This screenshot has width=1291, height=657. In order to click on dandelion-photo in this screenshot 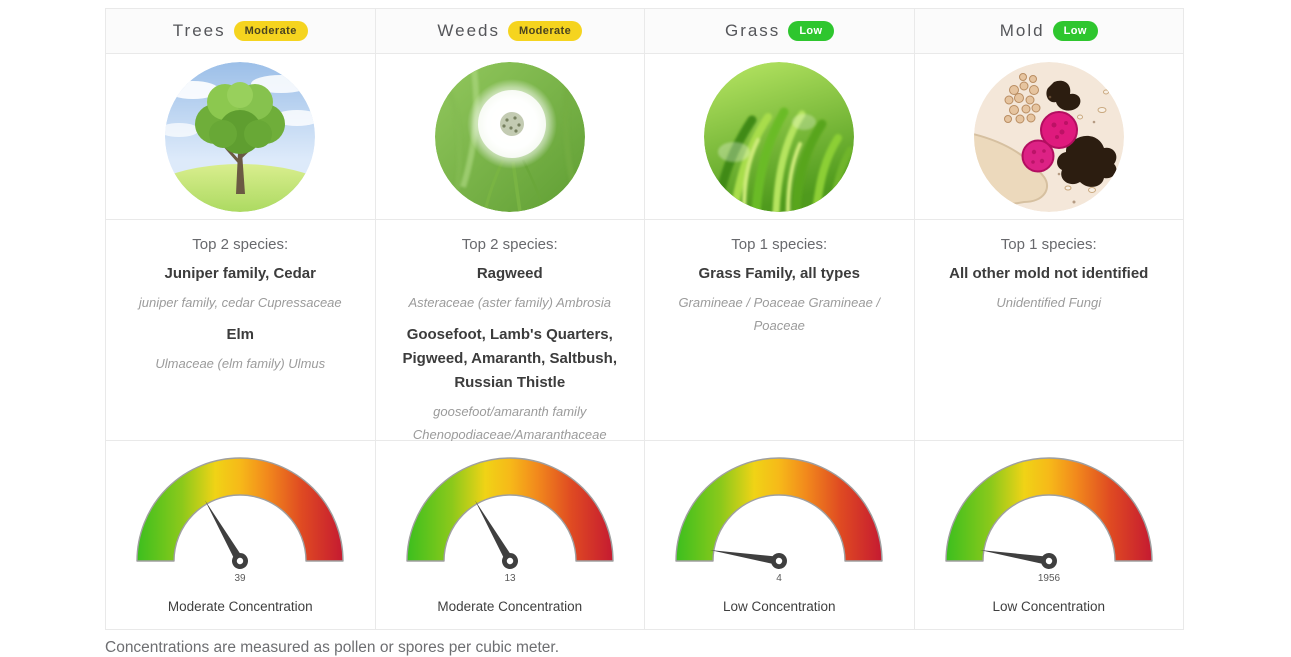, I will do `click(509, 136)`.